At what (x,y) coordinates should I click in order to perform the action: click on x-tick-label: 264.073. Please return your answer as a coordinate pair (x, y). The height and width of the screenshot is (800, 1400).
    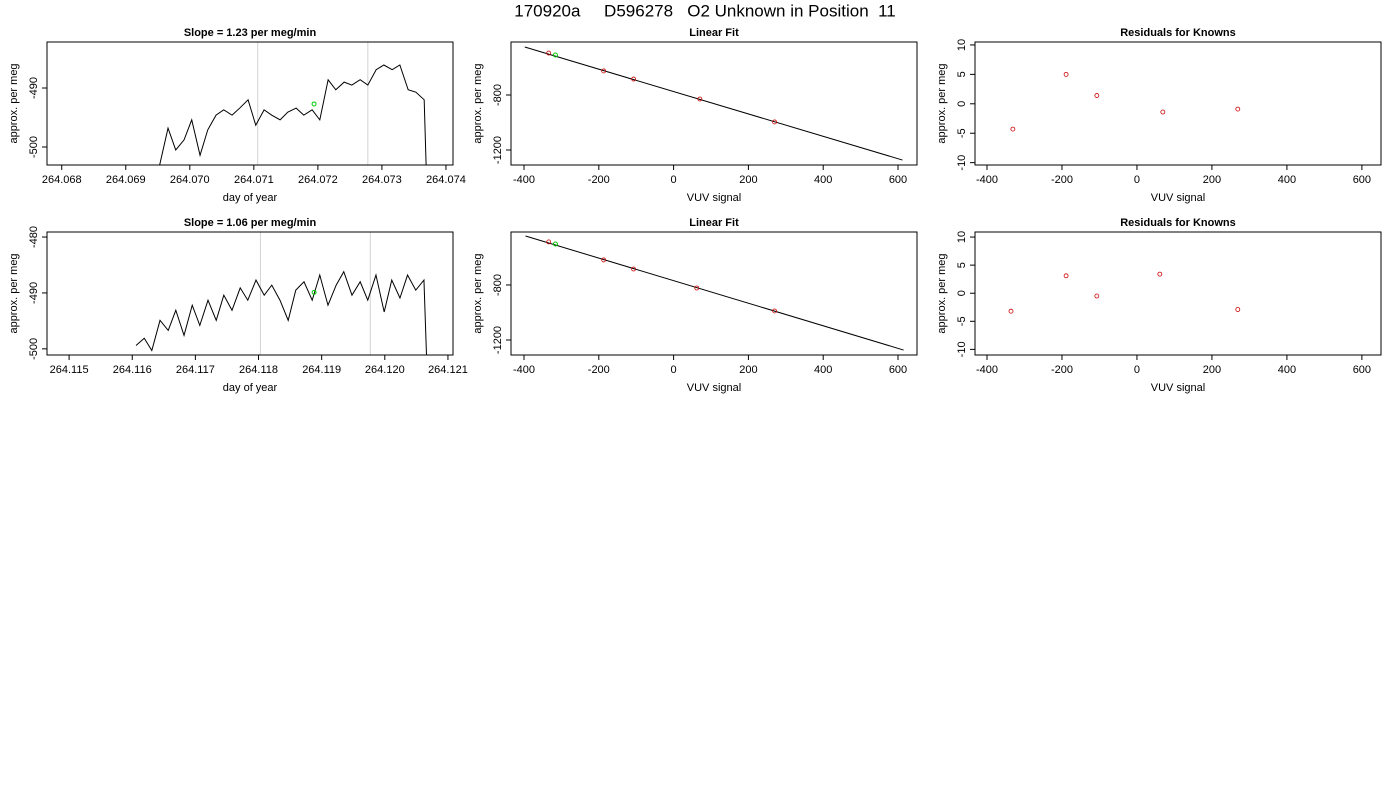
    Looking at the image, I should click on (382, 180).